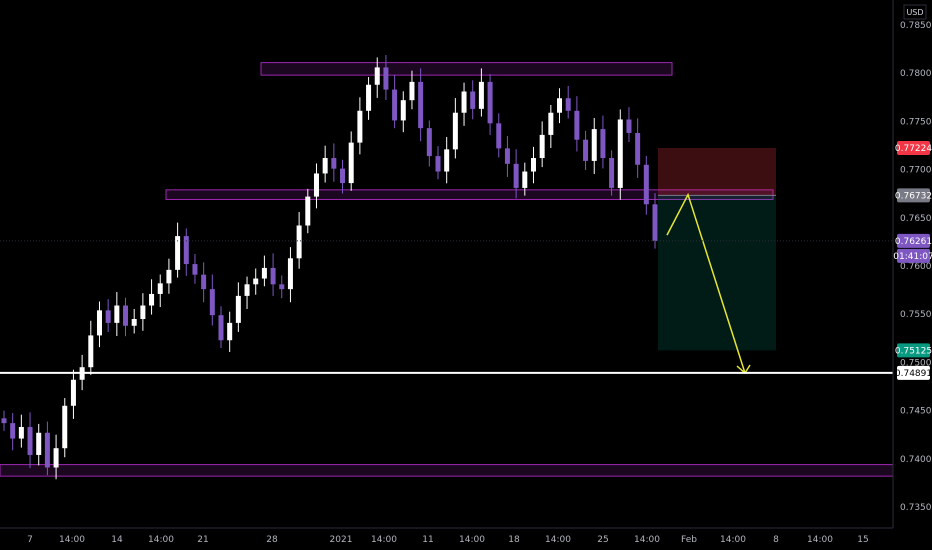 This screenshot has height=550, width=932. Describe the element at coordinates (706, 283) in the screenshot. I see `forecast-arrow` at that location.